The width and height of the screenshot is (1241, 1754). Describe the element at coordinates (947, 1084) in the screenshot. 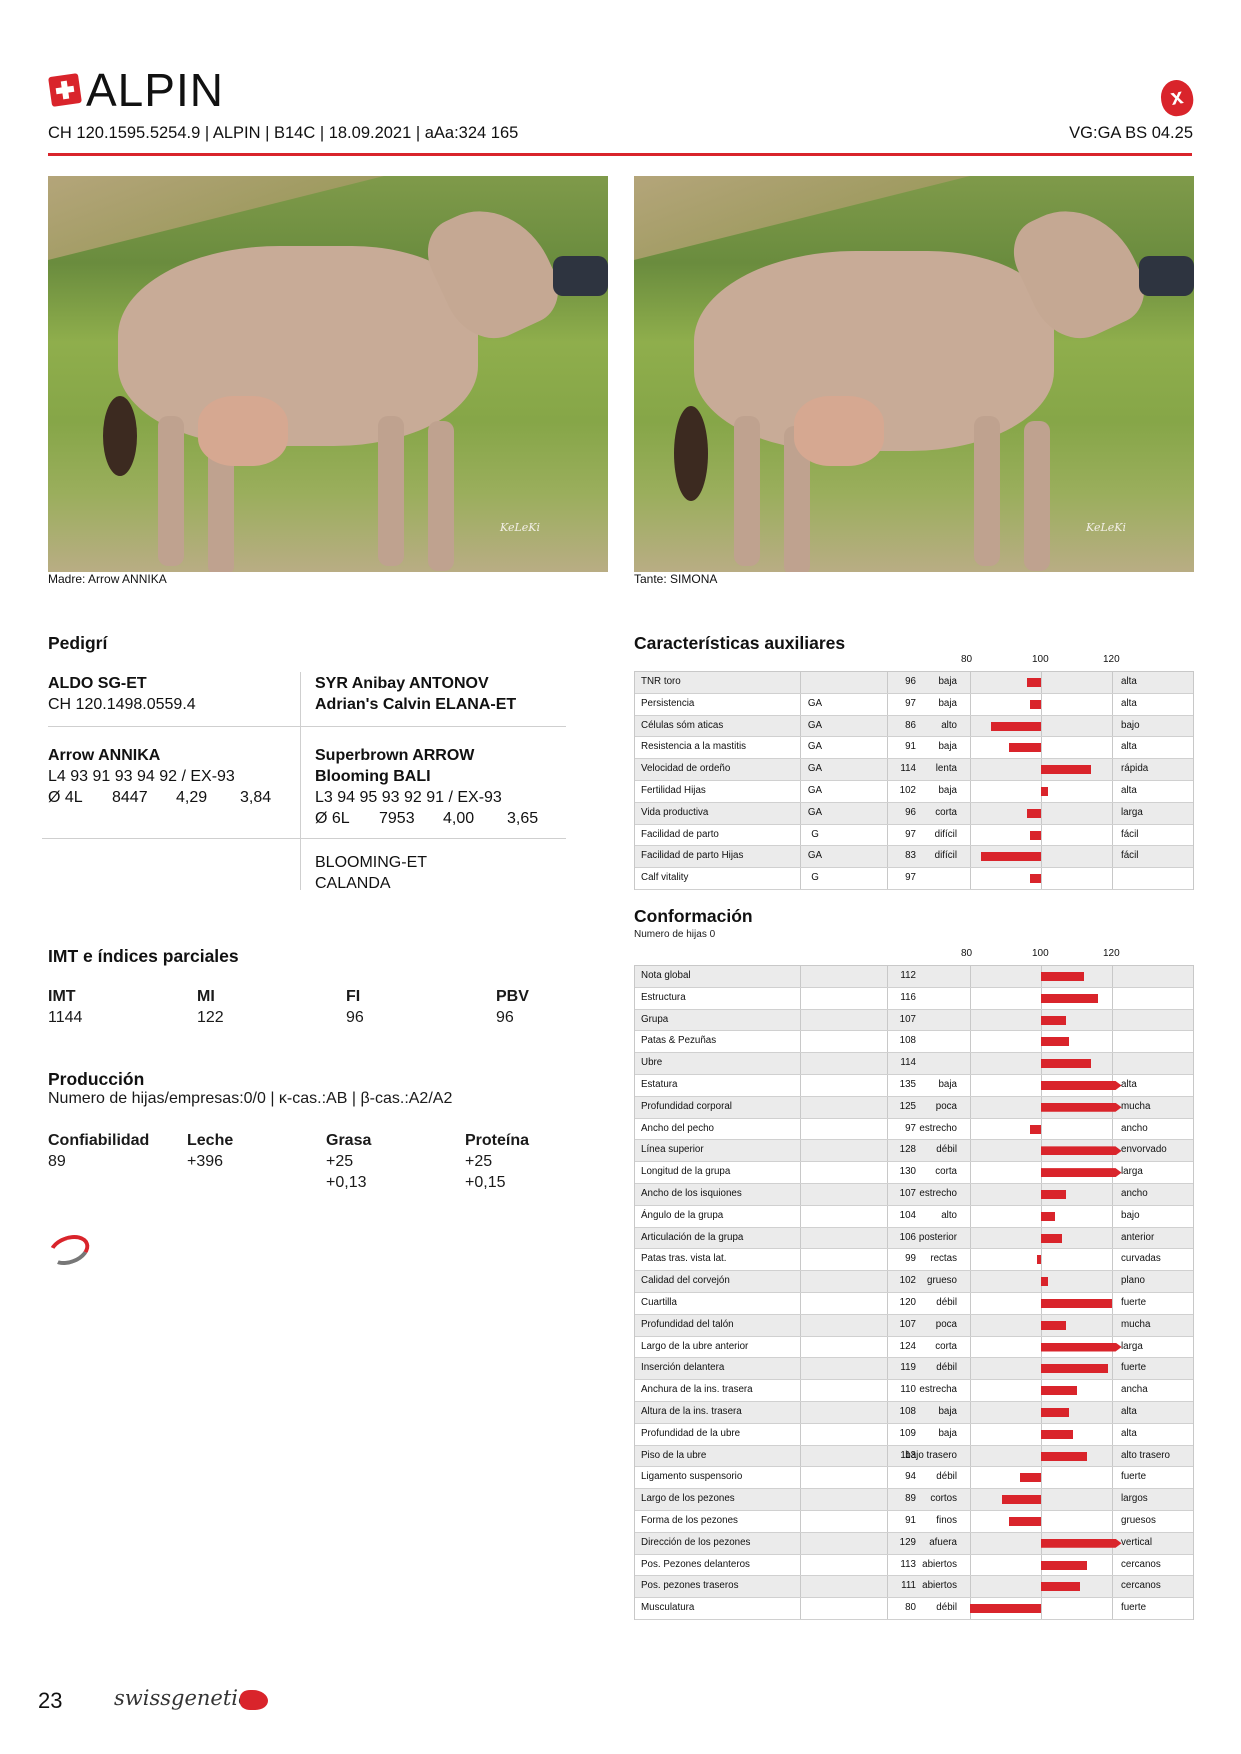

I see `trait-low-label: baja` at that location.